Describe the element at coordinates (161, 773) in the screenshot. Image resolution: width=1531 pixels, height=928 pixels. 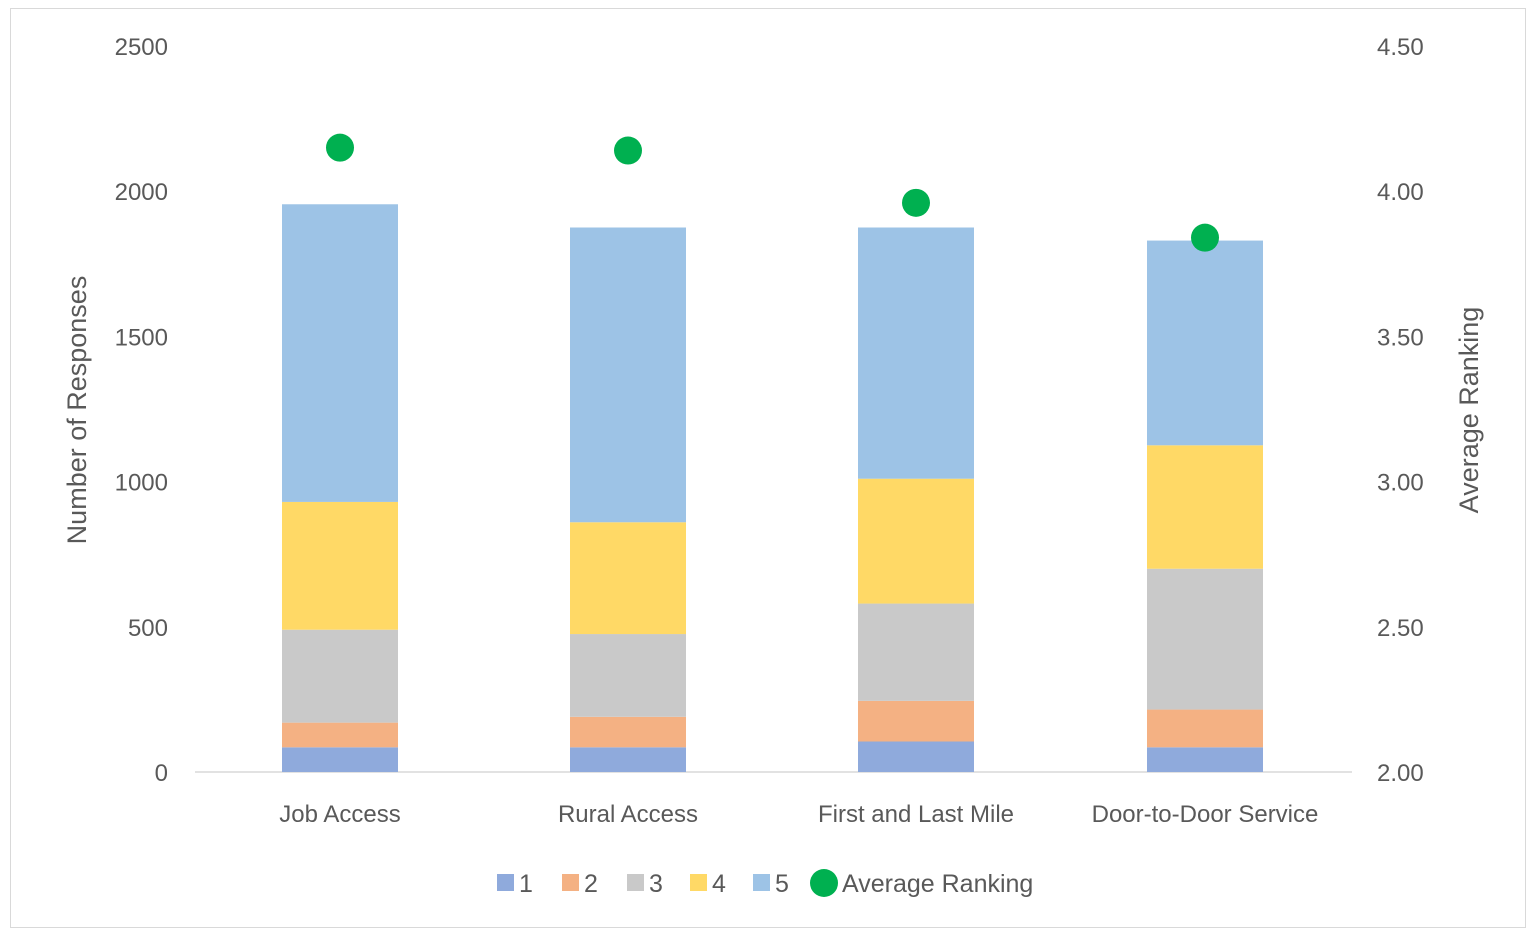
I see `y-tick-label: 0` at that location.